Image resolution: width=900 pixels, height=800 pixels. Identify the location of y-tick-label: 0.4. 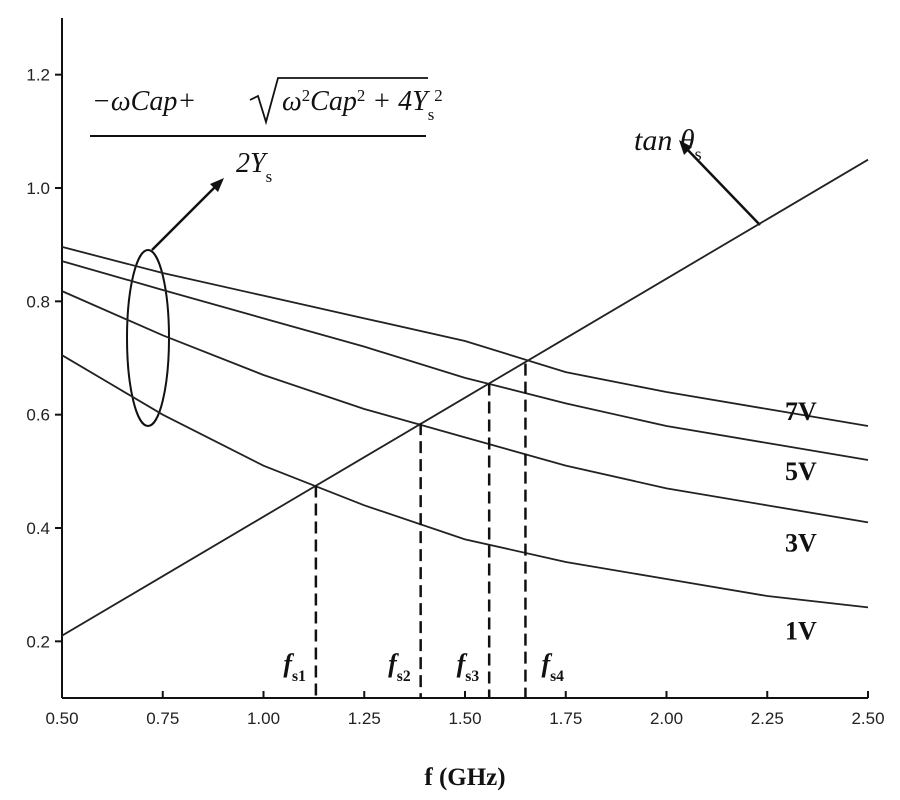
(38, 528).